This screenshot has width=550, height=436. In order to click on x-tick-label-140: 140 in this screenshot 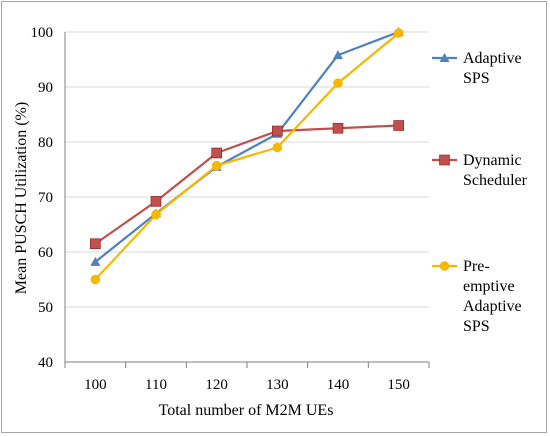, I will do `click(338, 385)`.